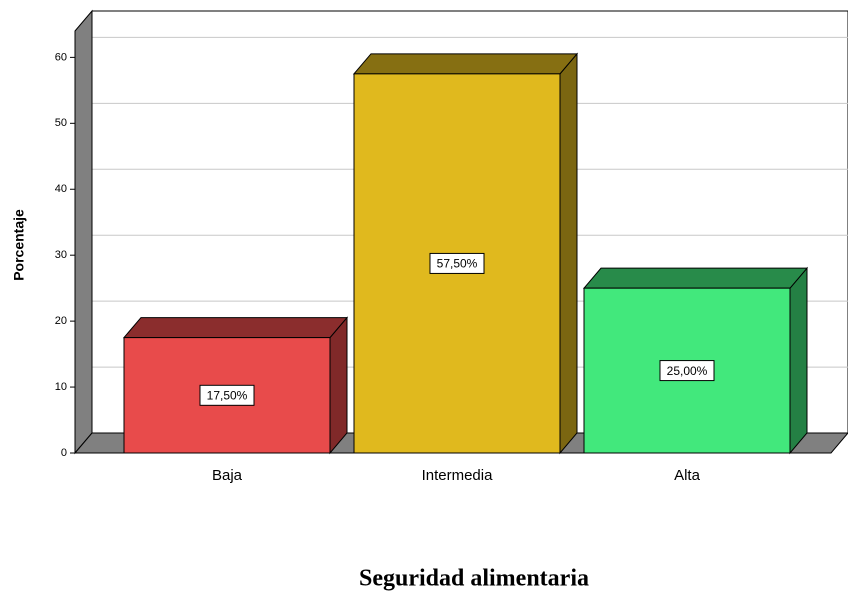  I want to click on x-tick-label: Baja, so click(227, 475).